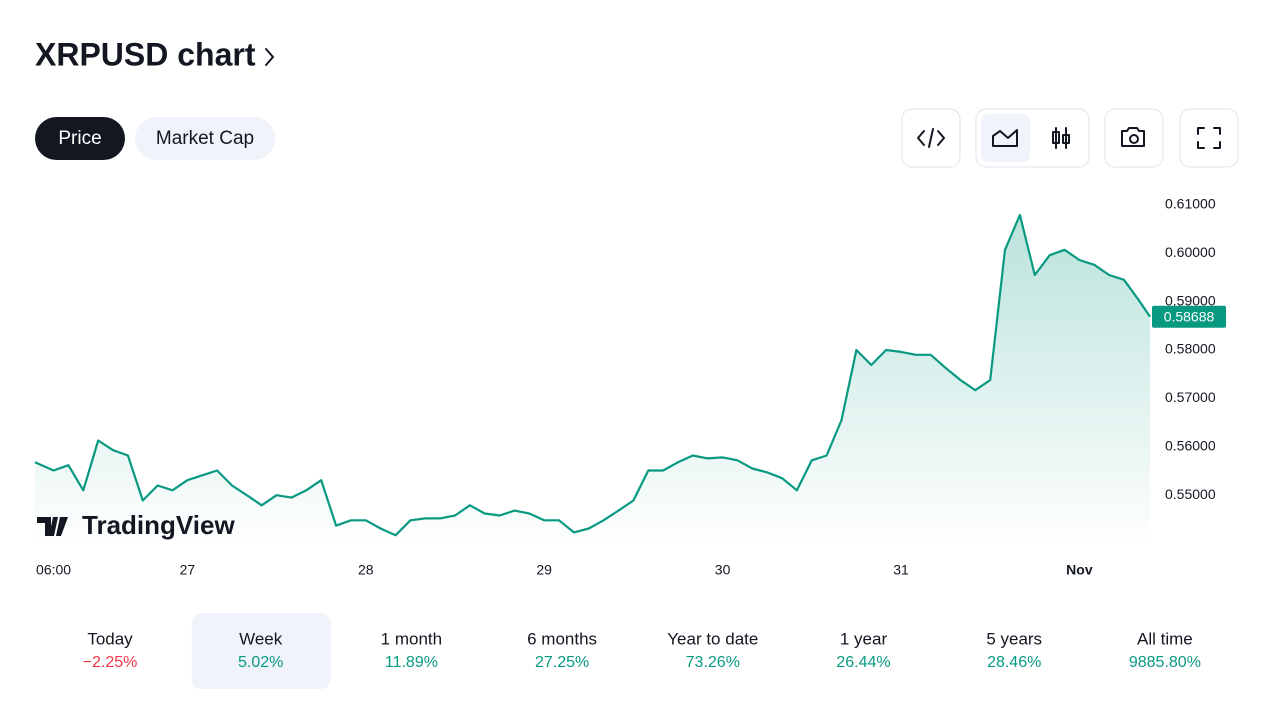 The width and height of the screenshot is (1280, 725). I want to click on period-label: Year to date, so click(712, 638).